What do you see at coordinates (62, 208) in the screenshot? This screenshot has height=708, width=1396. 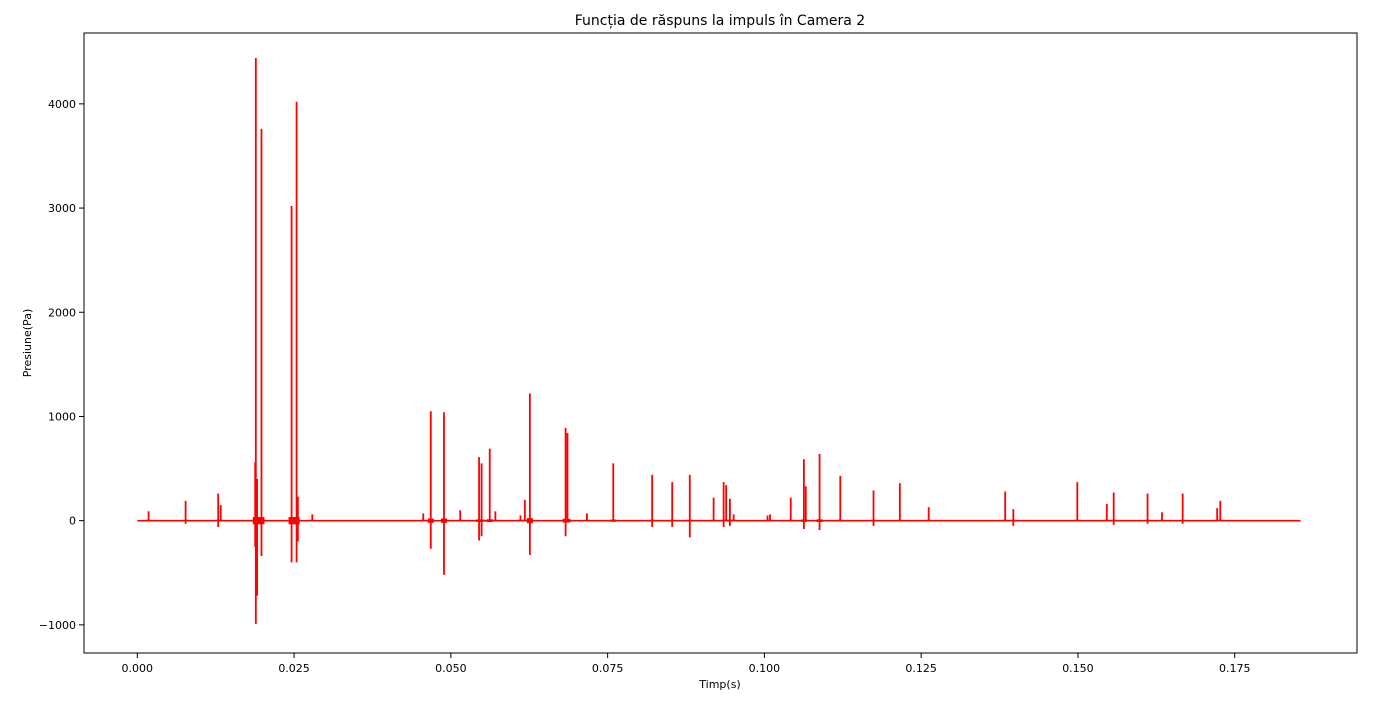 I see `y-tick-label: 3000` at bounding box center [62, 208].